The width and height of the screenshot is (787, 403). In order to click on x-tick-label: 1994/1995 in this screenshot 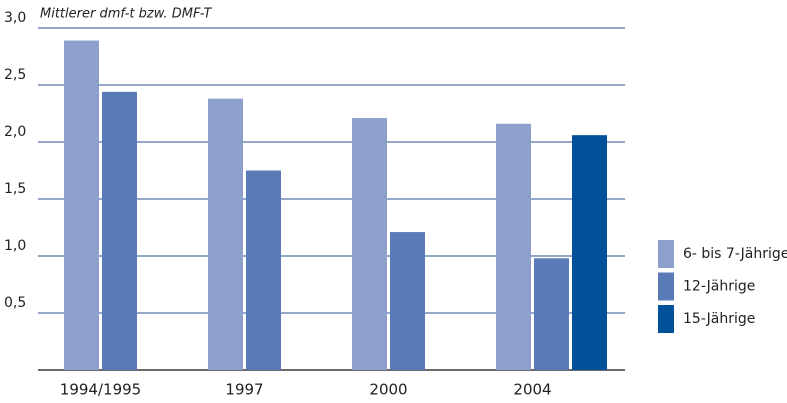, I will do `click(100, 390)`.